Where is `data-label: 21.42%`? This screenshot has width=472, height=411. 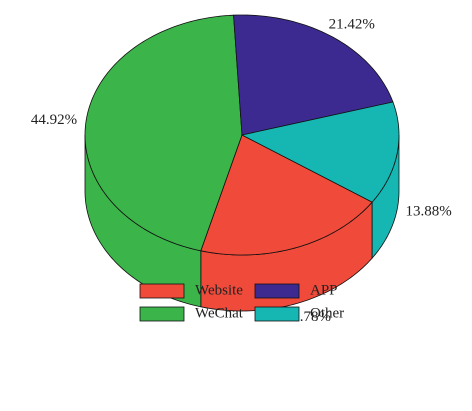
data-label: 21.42% is located at coordinates (352, 24).